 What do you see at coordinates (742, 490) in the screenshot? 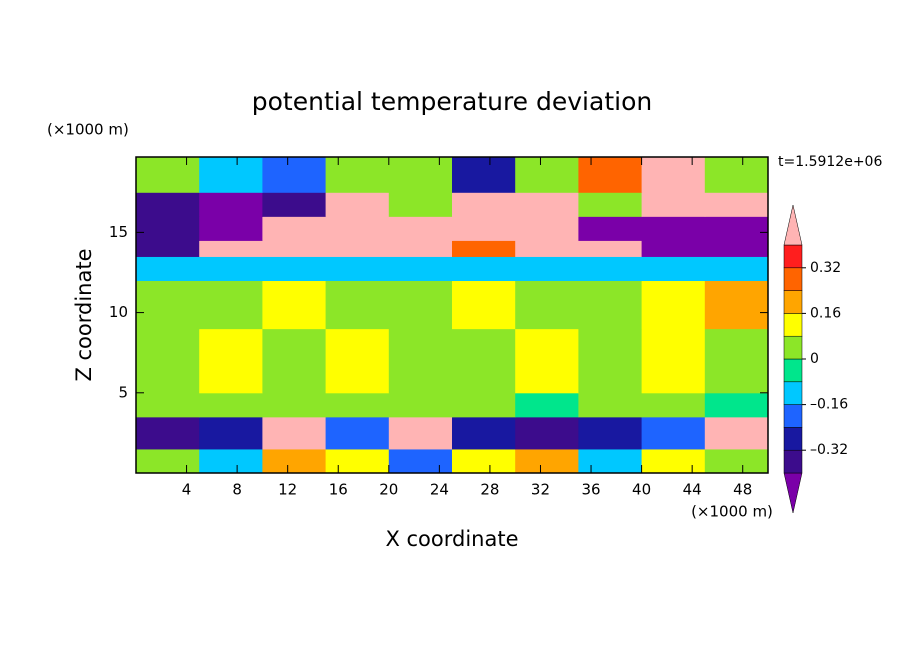
I see `x-tick-label: 48` at bounding box center [742, 490].